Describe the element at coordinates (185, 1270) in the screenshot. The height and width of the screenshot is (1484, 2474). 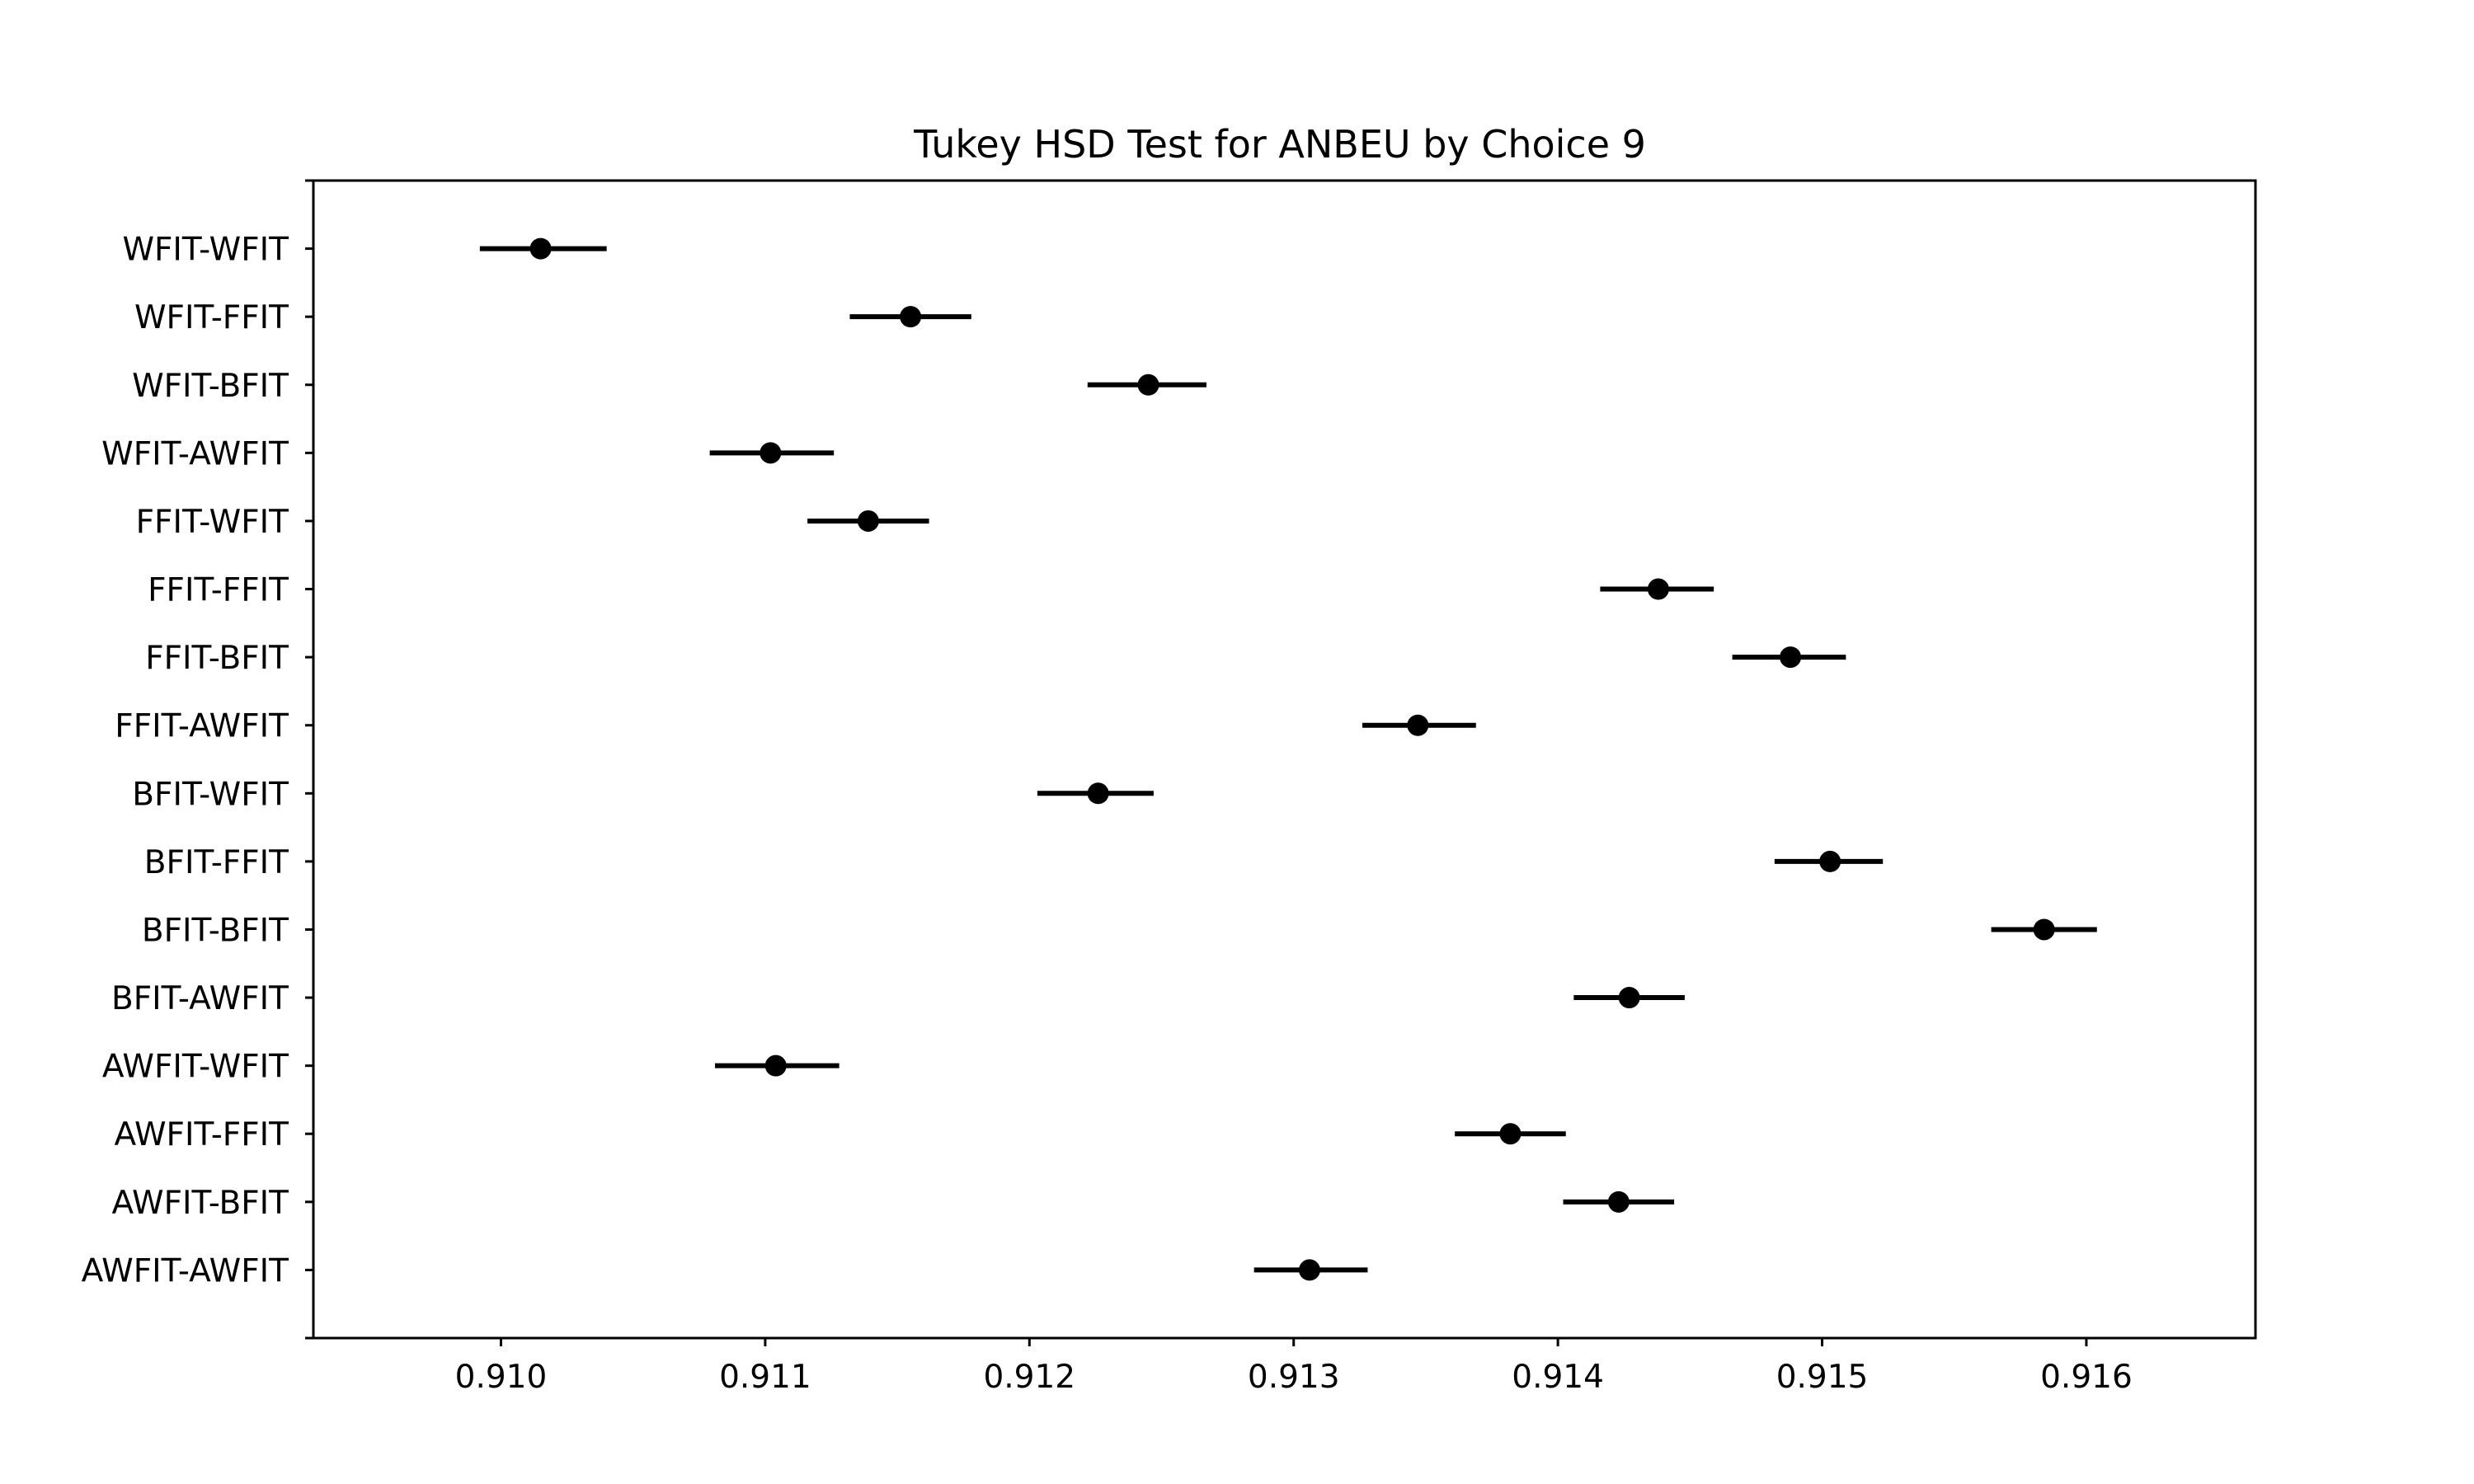
I see `y-tick-label: AWFIT-AWFIT` at that location.